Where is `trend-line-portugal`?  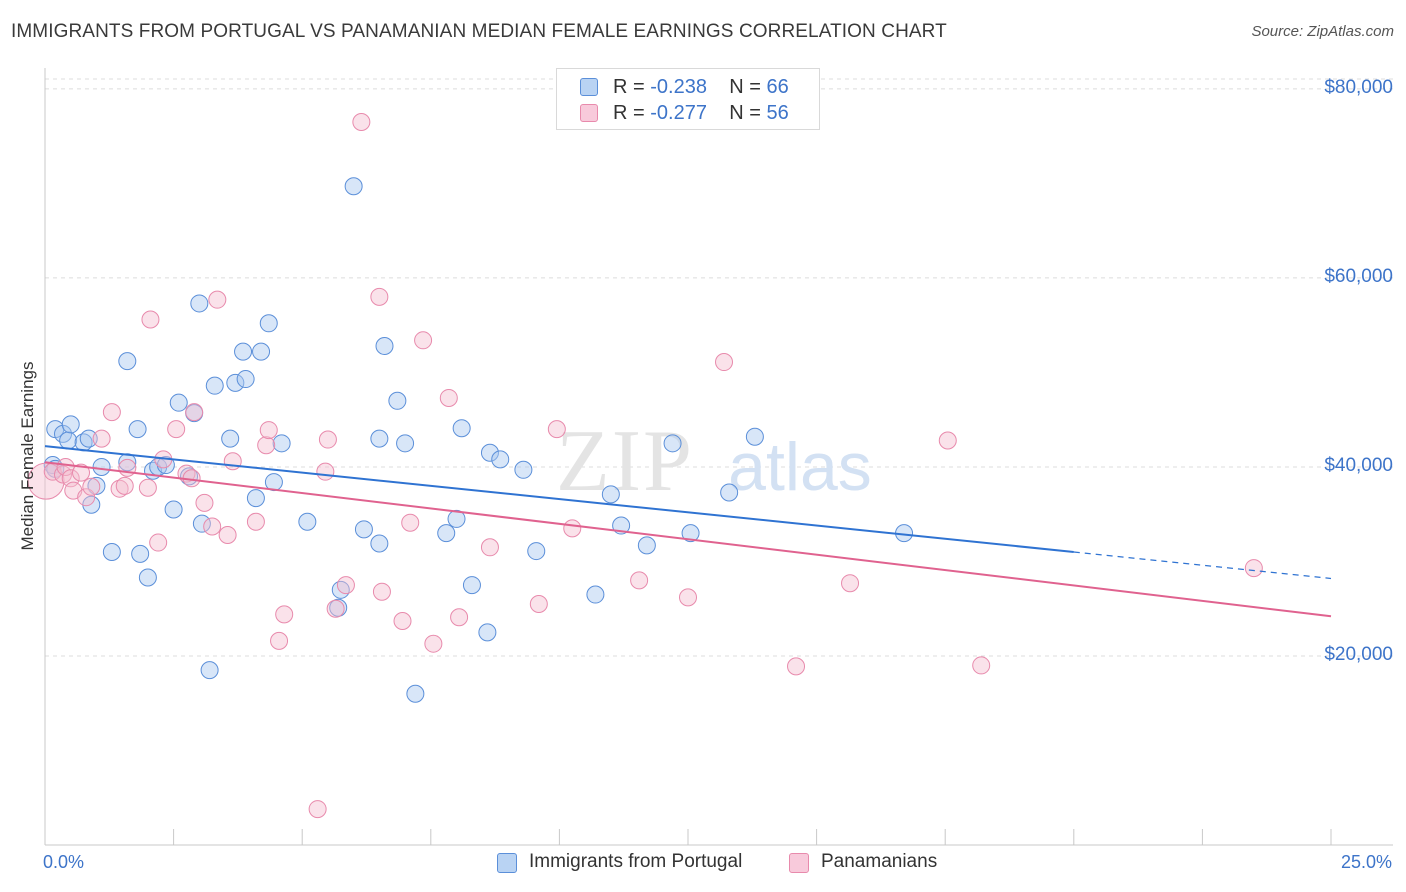
trend-line-portugal is located at coordinates (559, 499).